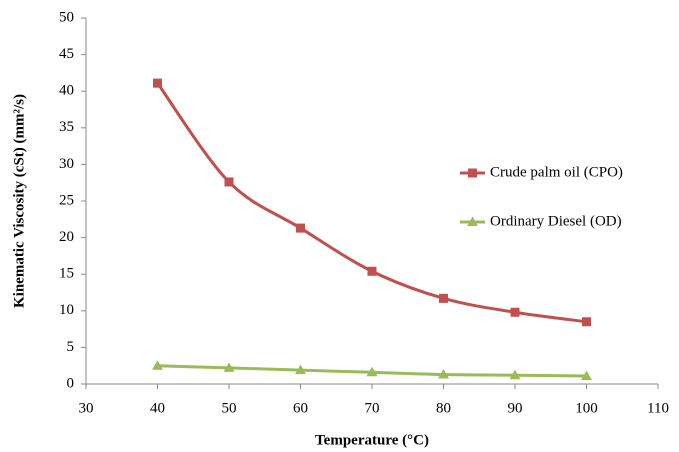 This screenshot has width=679, height=452. Describe the element at coordinates (372, 408) in the screenshot. I see `x-tick-label: 70` at that location.